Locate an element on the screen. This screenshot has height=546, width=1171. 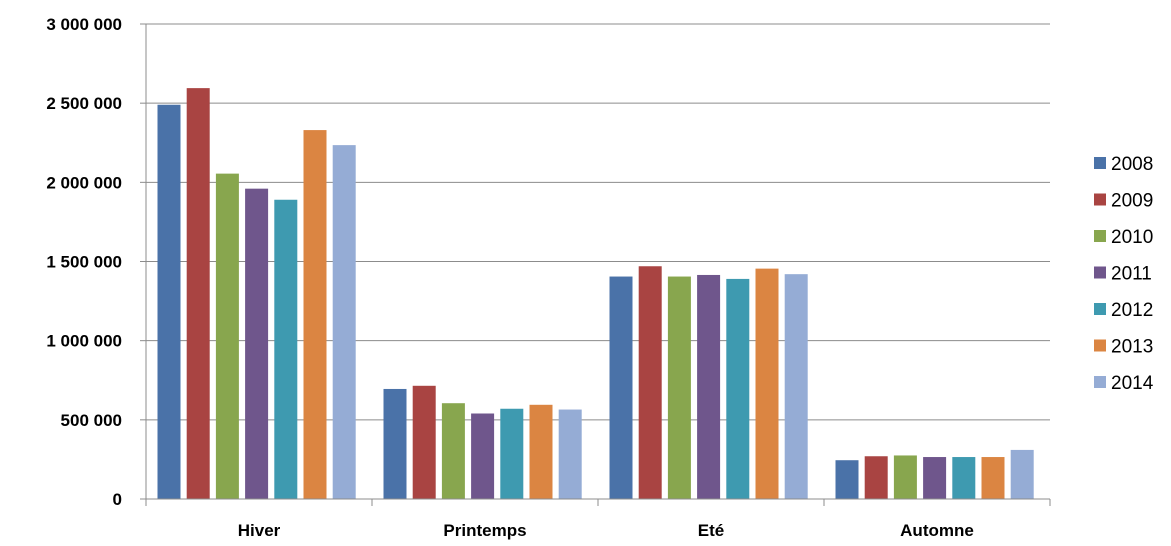
bar-printemps-2014 is located at coordinates (570, 454).